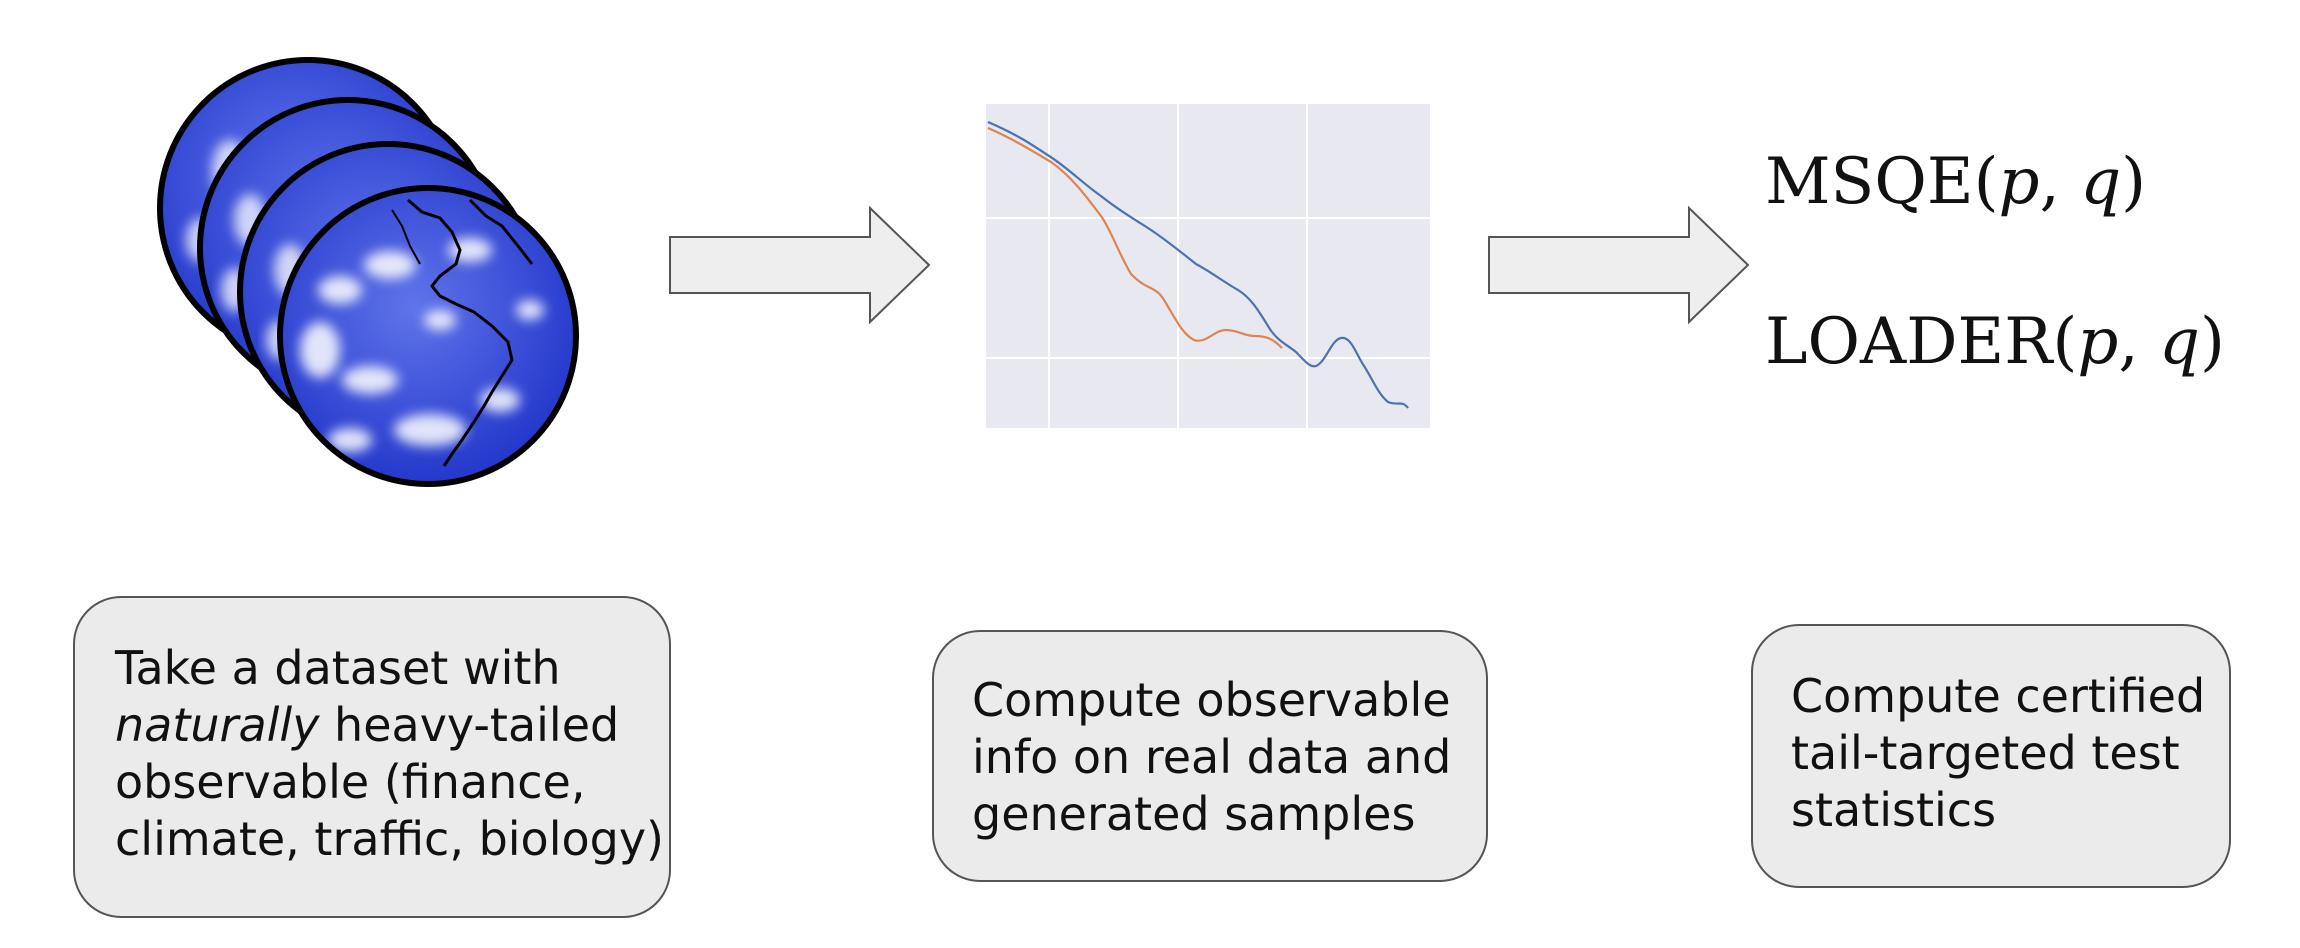 Image resolution: width=2300 pixels, height=948 pixels. Describe the element at coordinates (217, 725) in the screenshot. I see `step1-emphasis: naturally` at that location.